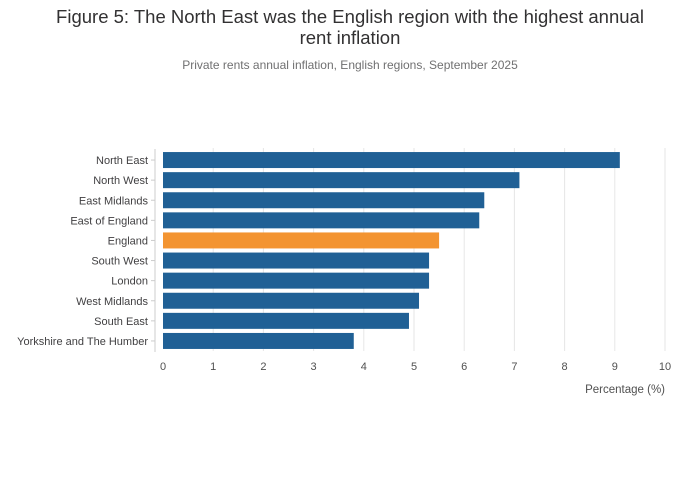 This screenshot has height=502, width=700. I want to click on x-tick-label: 8, so click(565, 367).